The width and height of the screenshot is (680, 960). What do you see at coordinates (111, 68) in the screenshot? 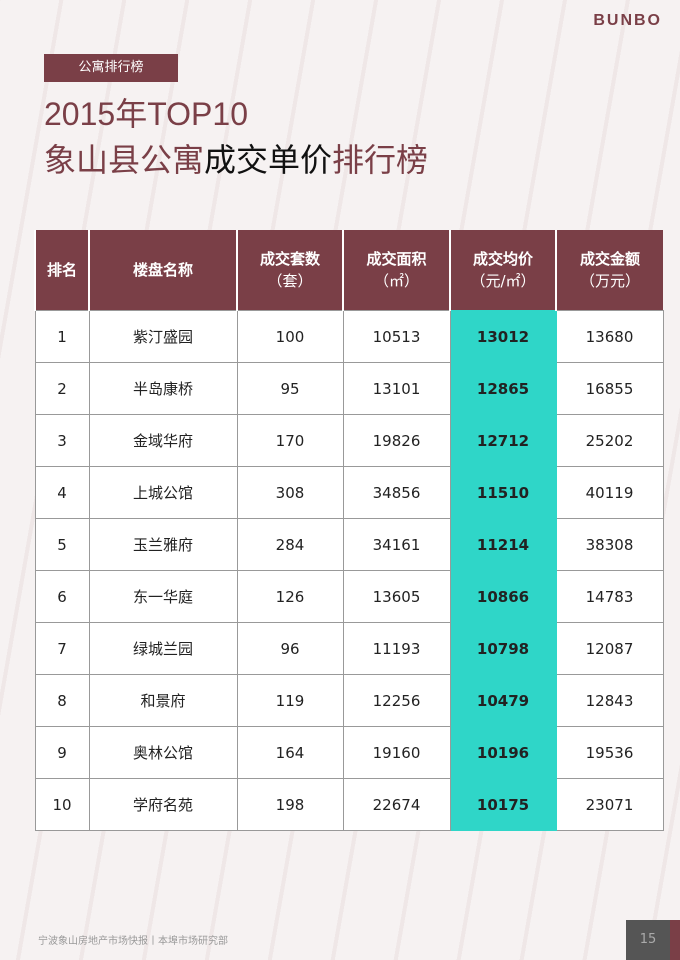
I see `section-tag: 公寓排行榜` at bounding box center [111, 68].